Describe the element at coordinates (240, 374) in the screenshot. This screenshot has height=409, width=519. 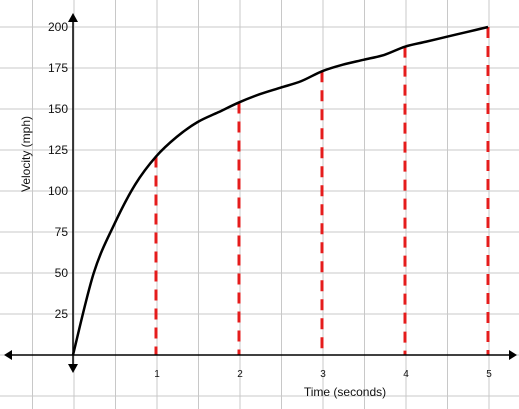
I see `x-tick-2: 2` at that location.